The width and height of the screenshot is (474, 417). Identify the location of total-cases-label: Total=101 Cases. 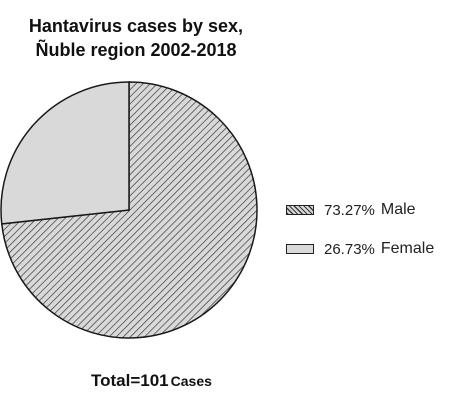
(151, 381).